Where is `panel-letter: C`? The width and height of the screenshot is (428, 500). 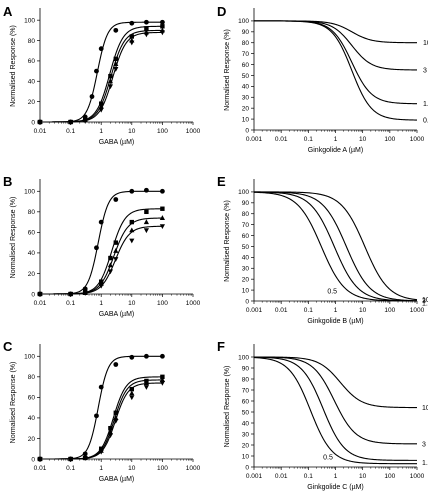
panel-letter: C is located at coordinates (8, 346).